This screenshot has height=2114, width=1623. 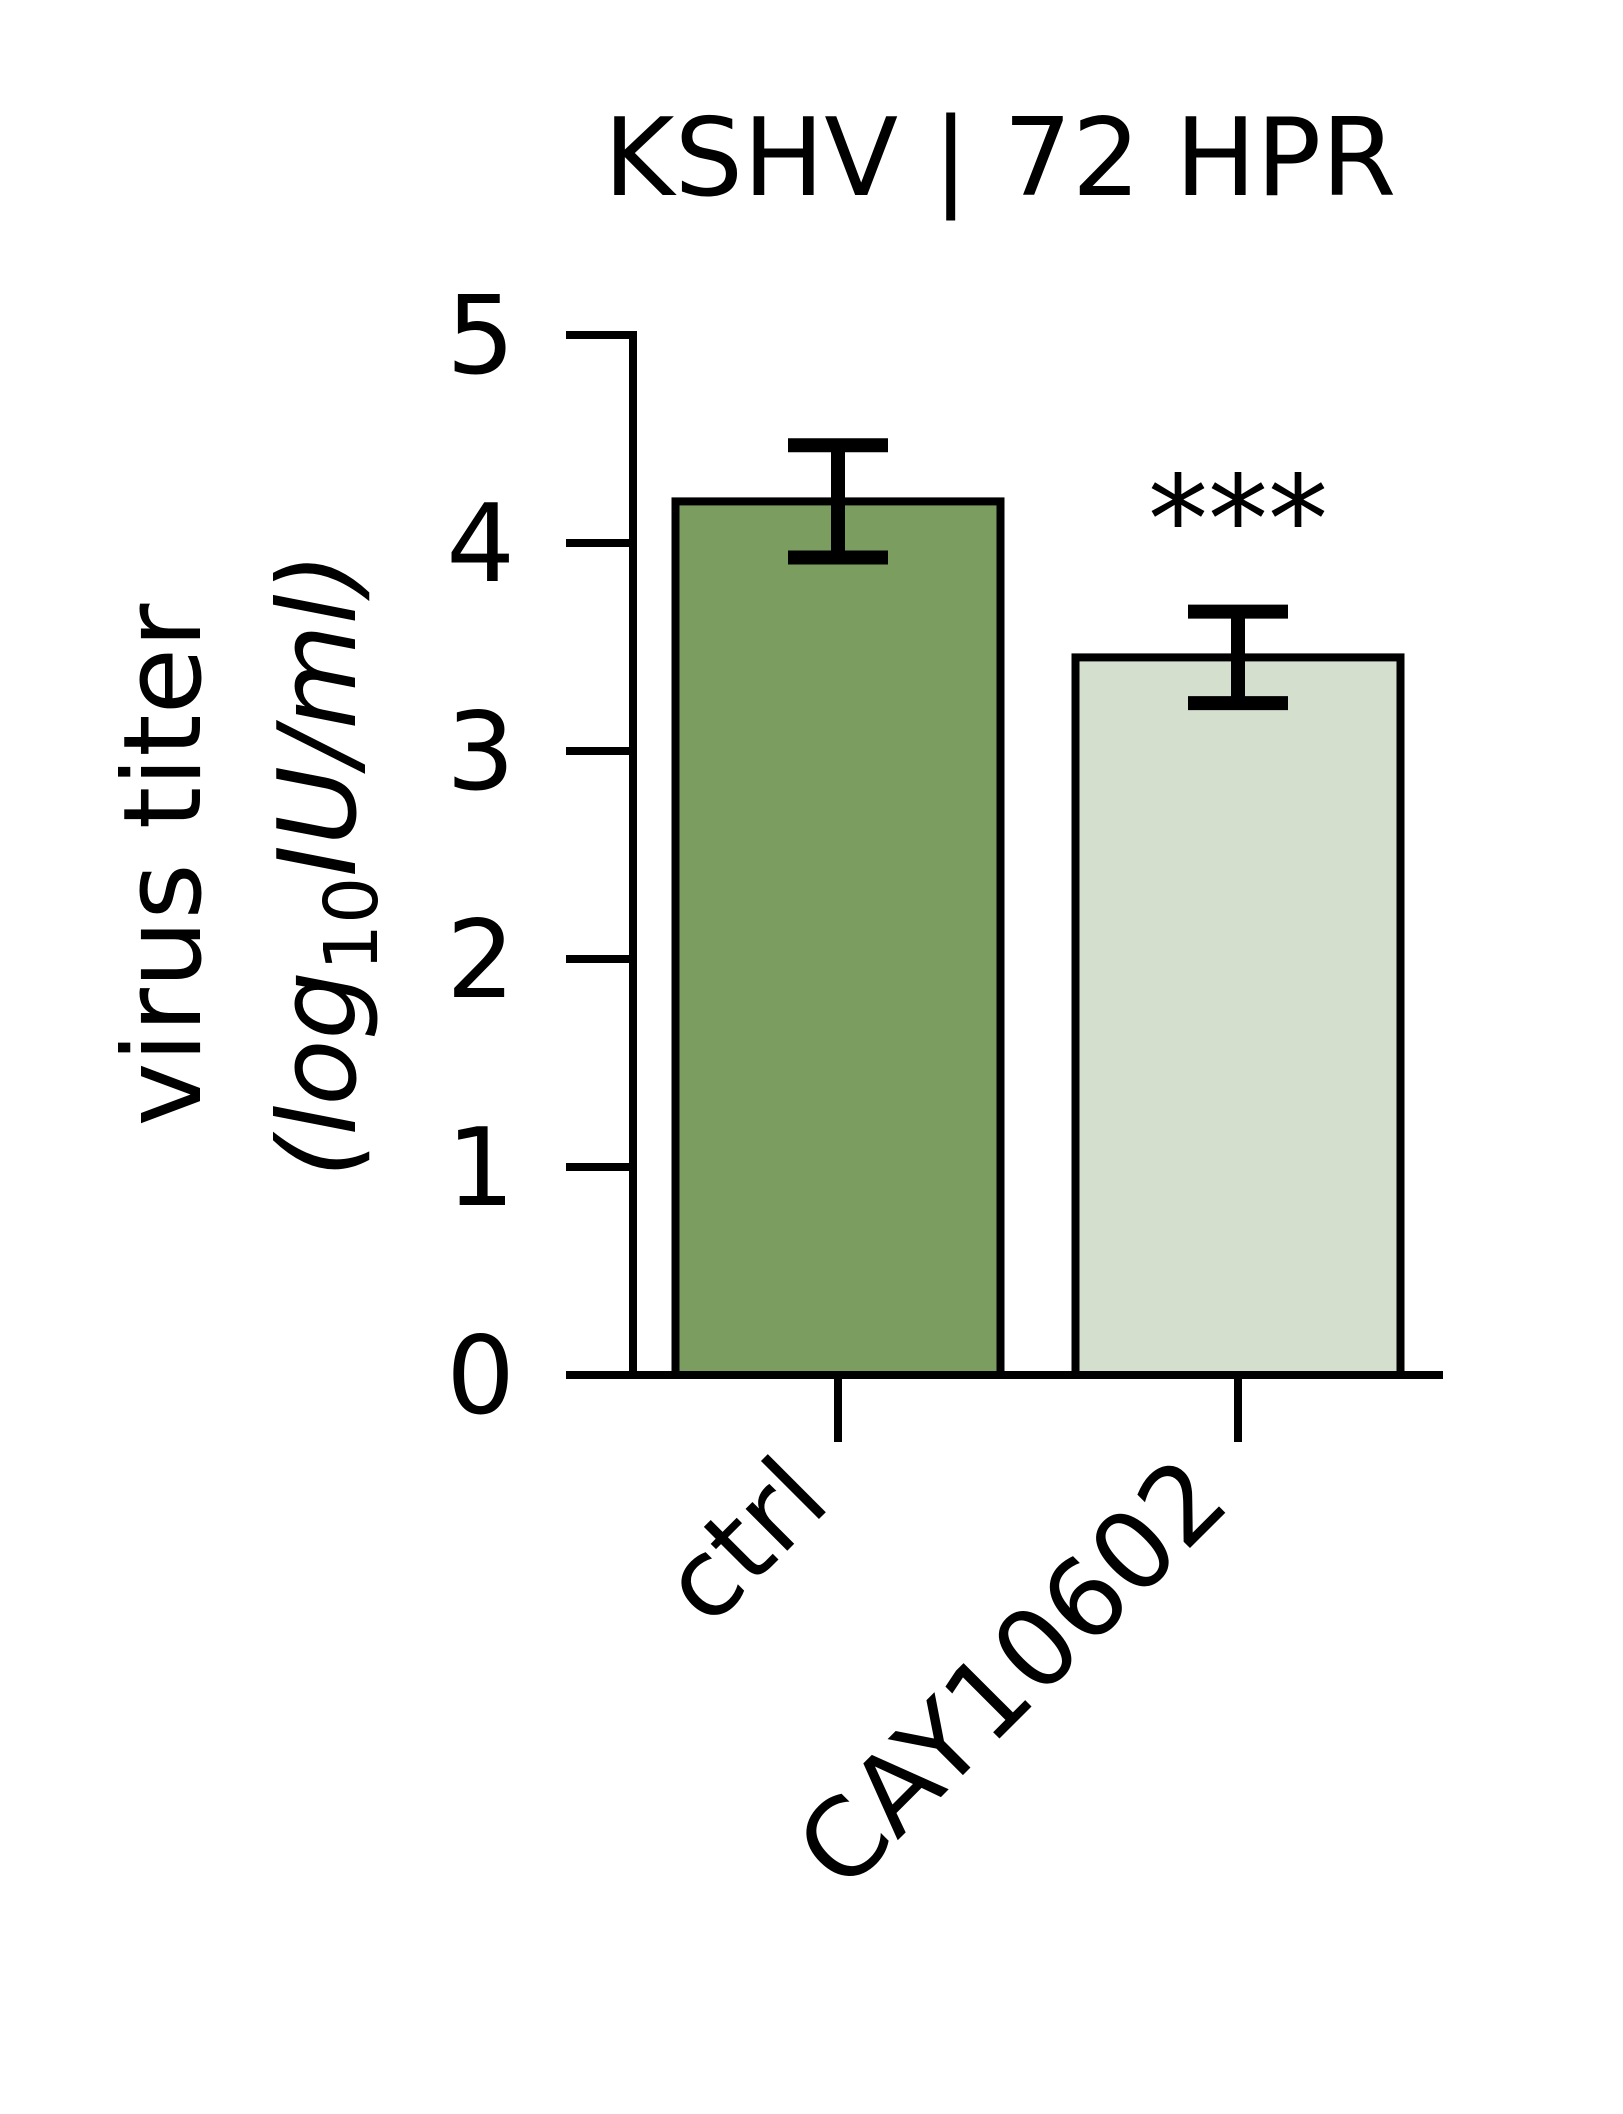 I want to click on error-bar-cay10602, so click(x=1238, y=657).